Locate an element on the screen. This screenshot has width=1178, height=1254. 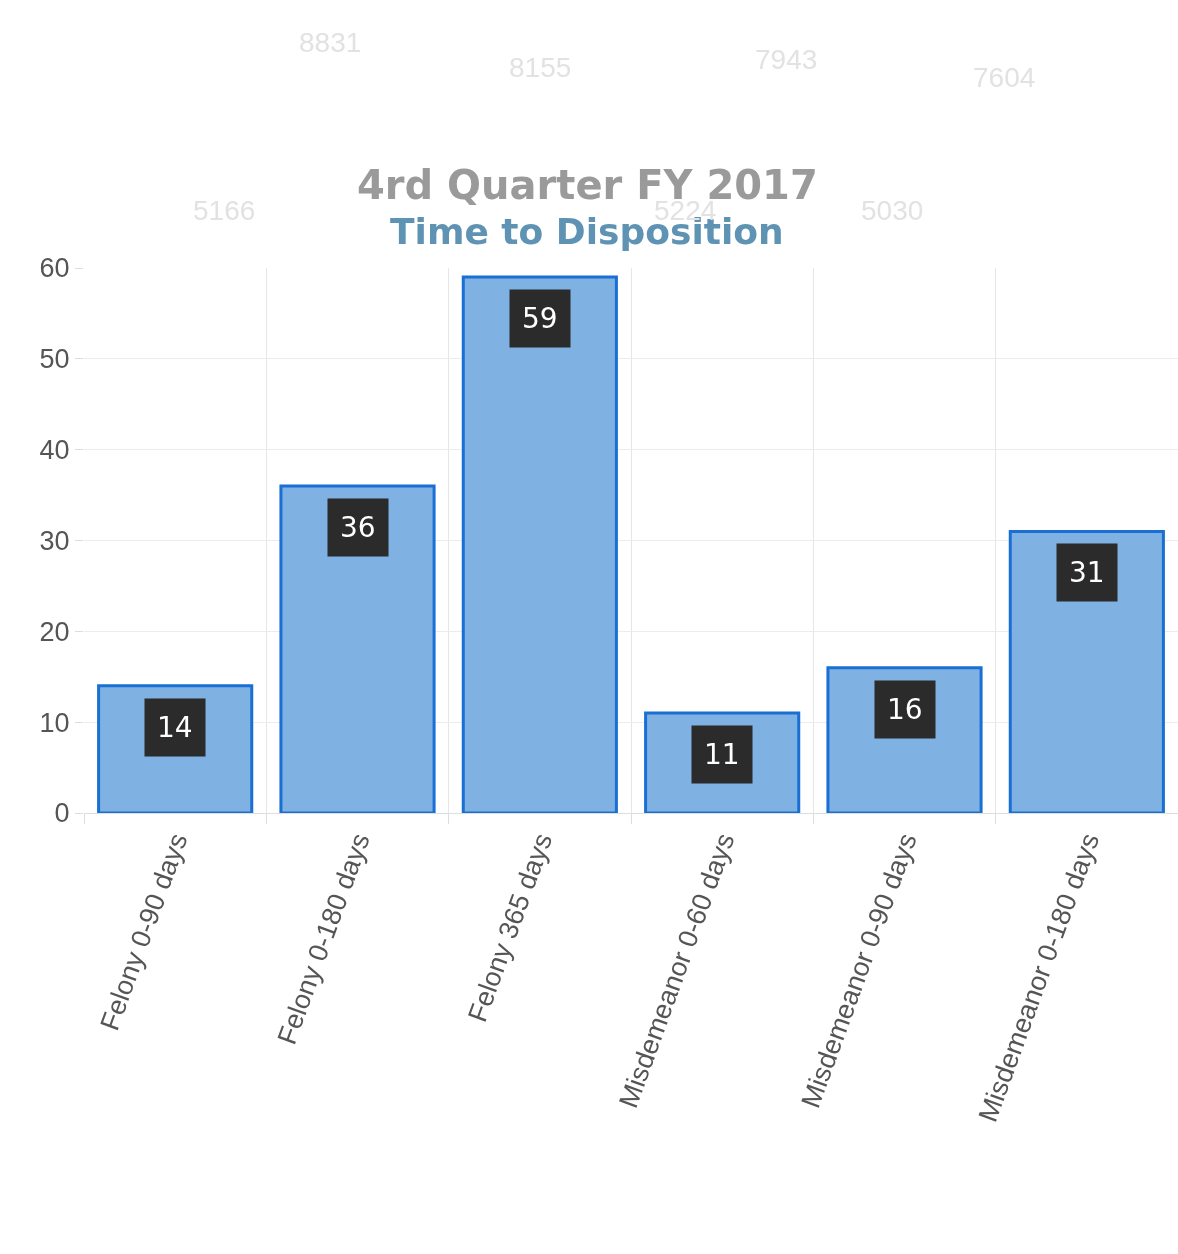
y-tick-label: 40 is located at coordinates (54, 450).